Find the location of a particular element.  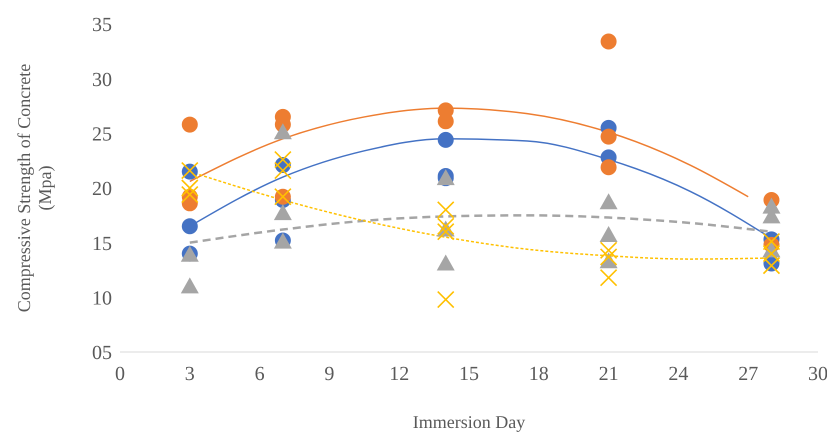

x-tick-label: 12 is located at coordinates (399, 374).